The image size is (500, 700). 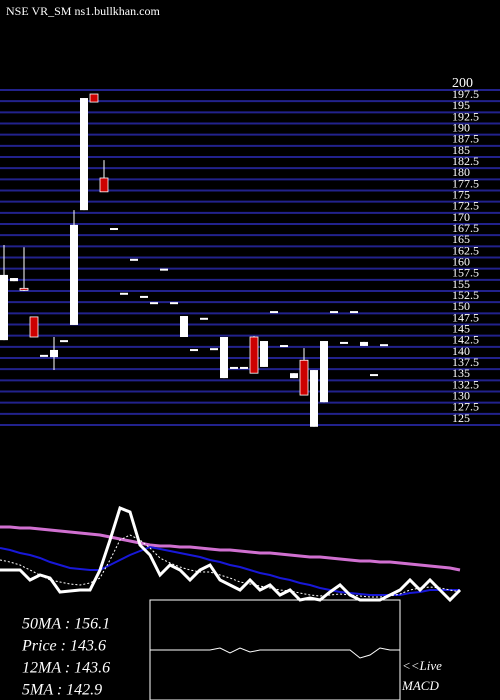 What do you see at coordinates (465, 317) in the screenshot?
I see `y-tick-label: 147.5` at bounding box center [465, 317].